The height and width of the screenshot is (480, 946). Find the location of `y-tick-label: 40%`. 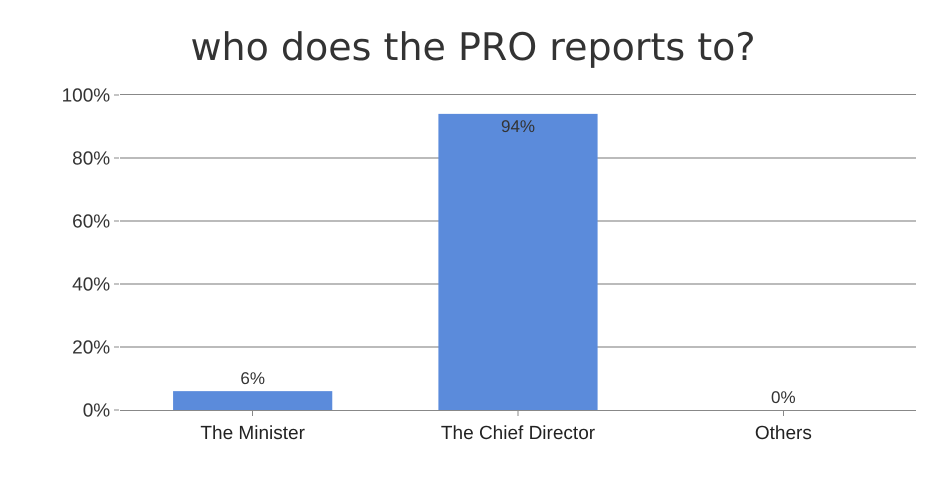

y-tick-label: 40% is located at coordinates (91, 285).